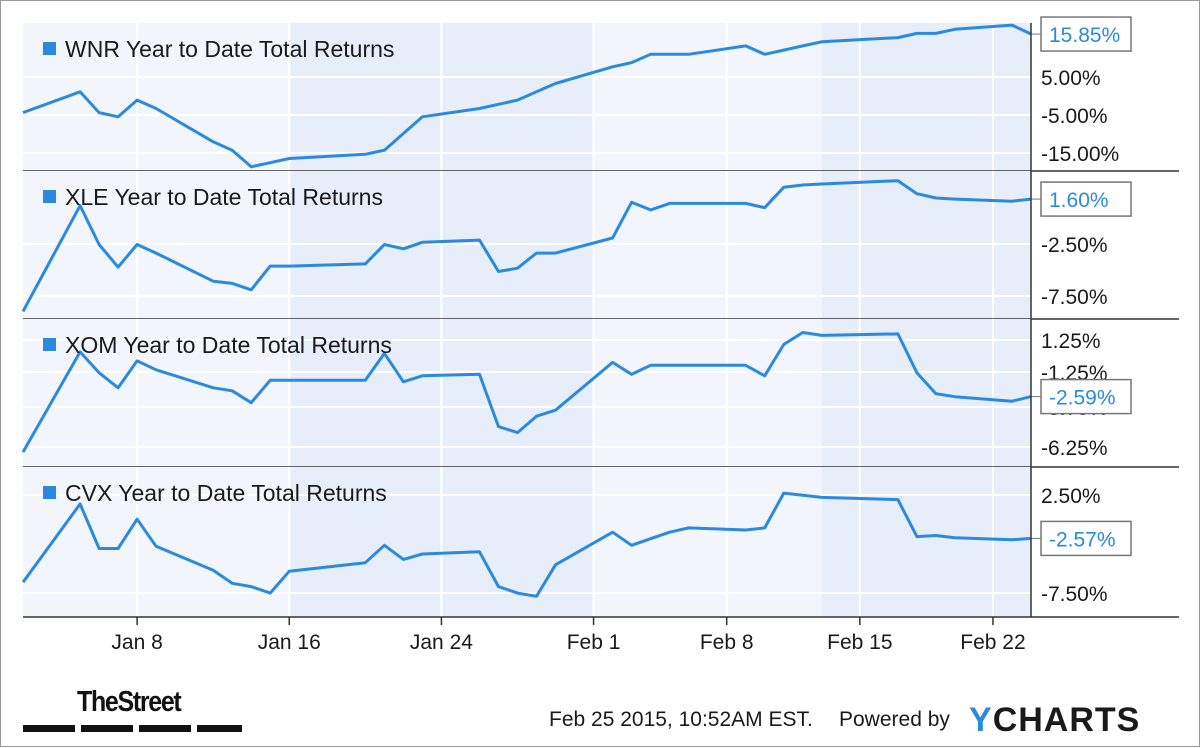  I want to click on series-title: XOM Year to Date Total Returns, so click(228, 345).